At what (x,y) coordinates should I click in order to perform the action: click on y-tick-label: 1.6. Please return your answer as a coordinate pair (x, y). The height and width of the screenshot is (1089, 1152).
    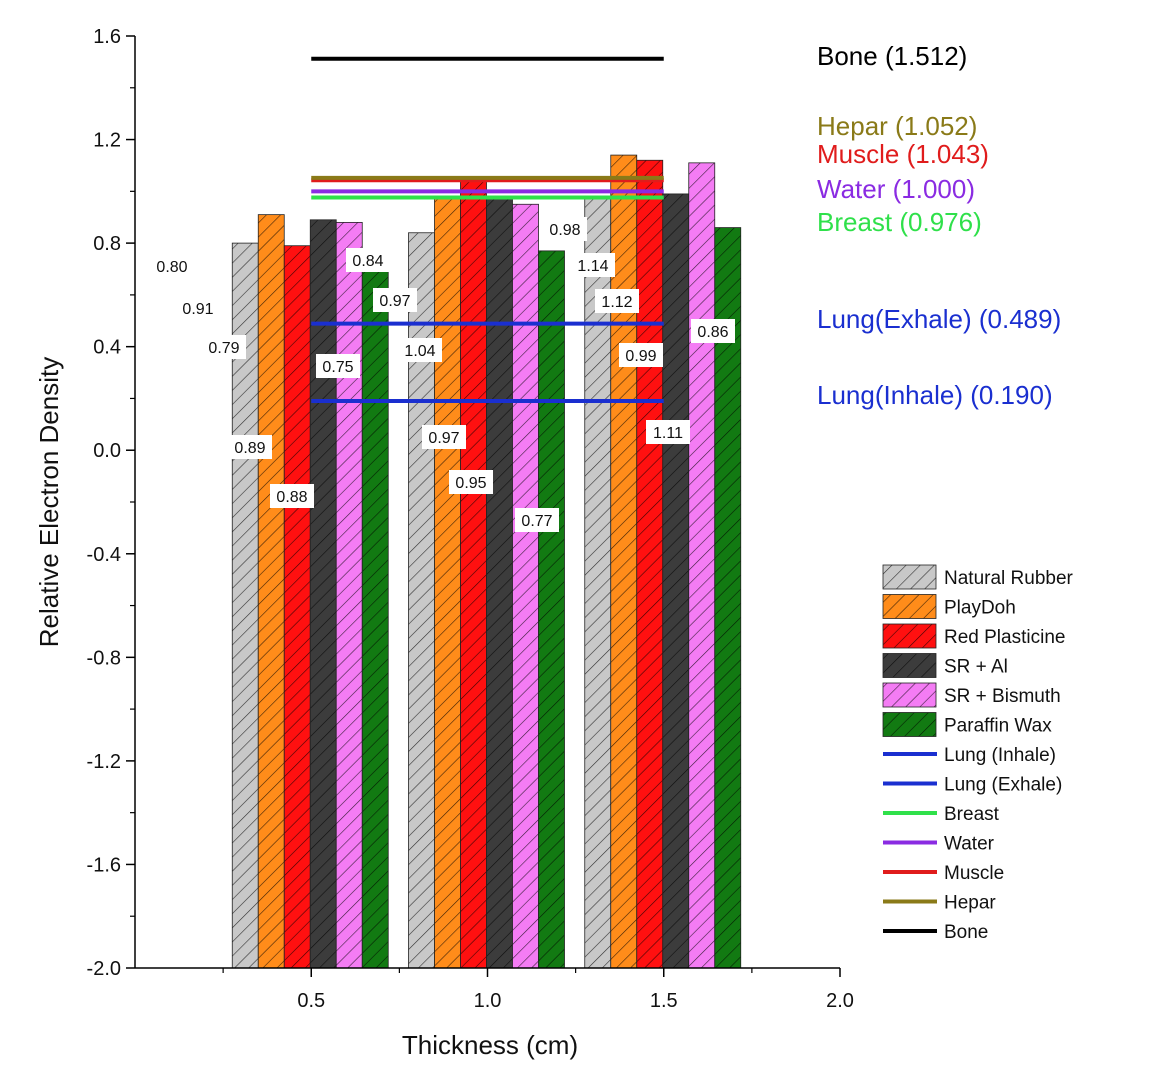
    Looking at the image, I should click on (107, 37).